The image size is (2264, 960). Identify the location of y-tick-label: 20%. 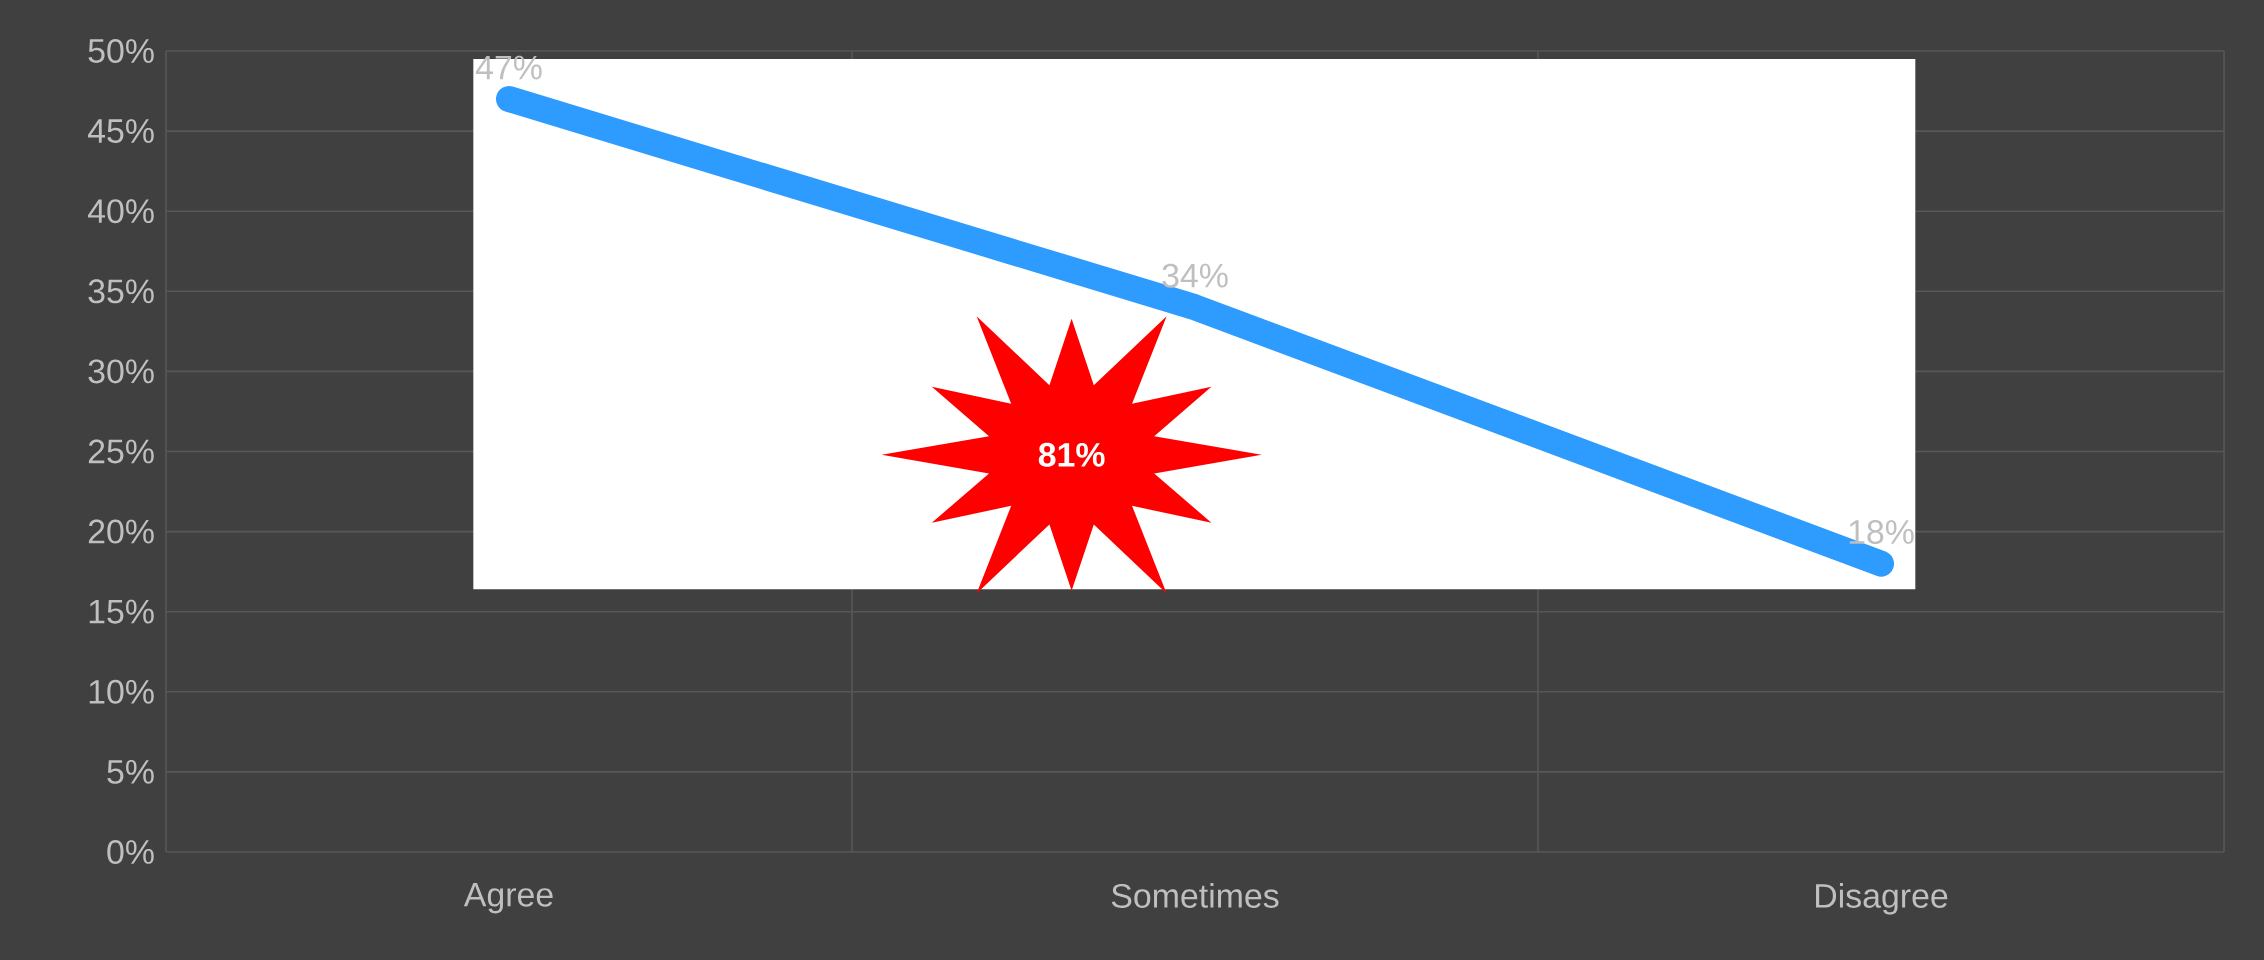
(121, 531).